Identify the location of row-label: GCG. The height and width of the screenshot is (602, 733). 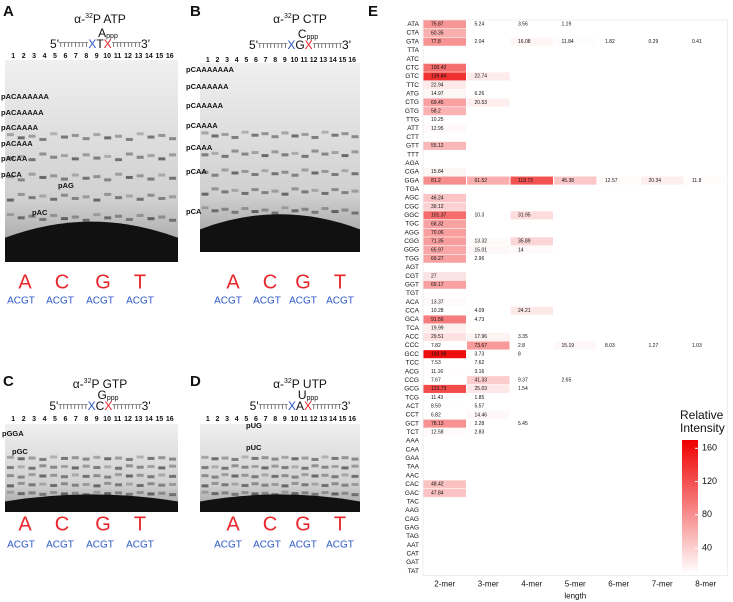
(411, 389).